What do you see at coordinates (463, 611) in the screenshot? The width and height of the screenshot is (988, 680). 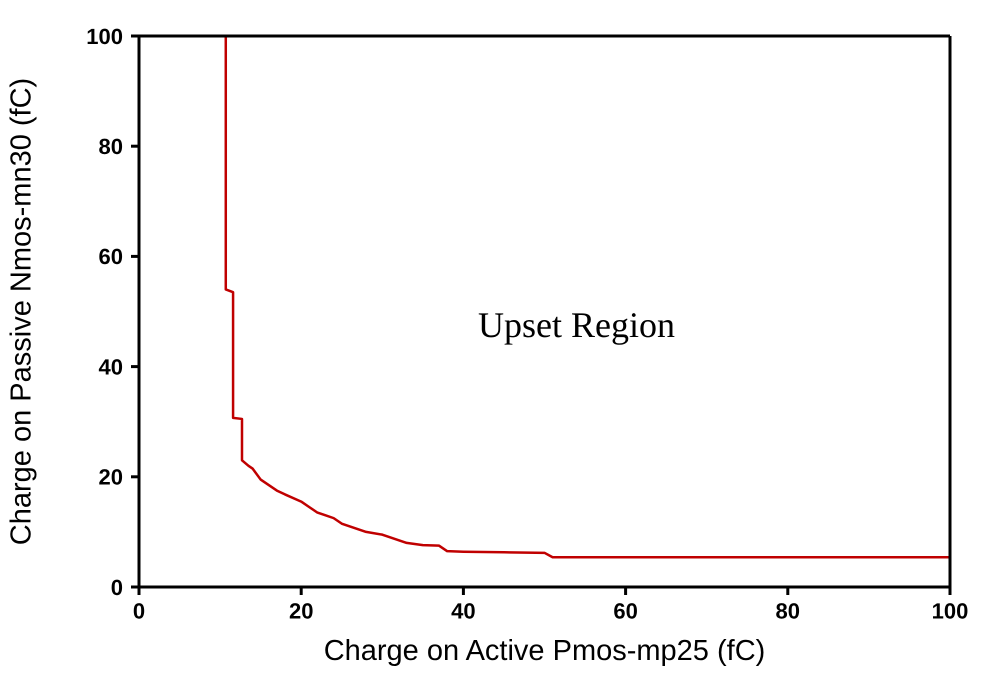 I see `x-tick-label: 40` at bounding box center [463, 611].